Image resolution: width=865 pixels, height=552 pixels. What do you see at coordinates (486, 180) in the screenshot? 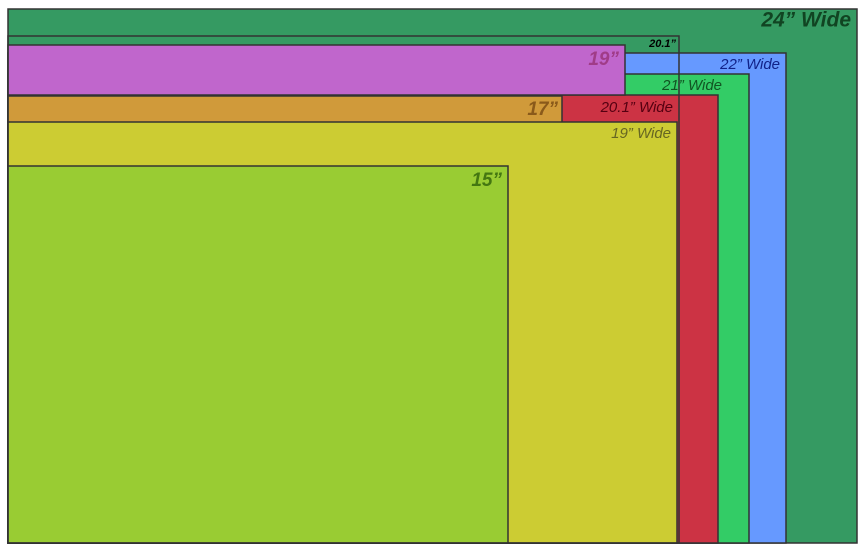
I see `label-15: 15”` at bounding box center [486, 180].